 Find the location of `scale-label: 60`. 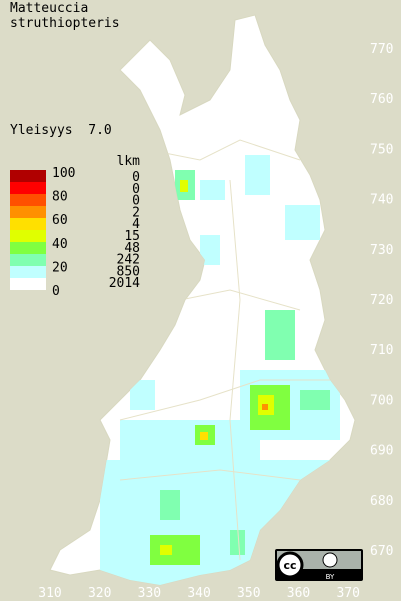

scale-label: 60 is located at coordinates (60, 220).